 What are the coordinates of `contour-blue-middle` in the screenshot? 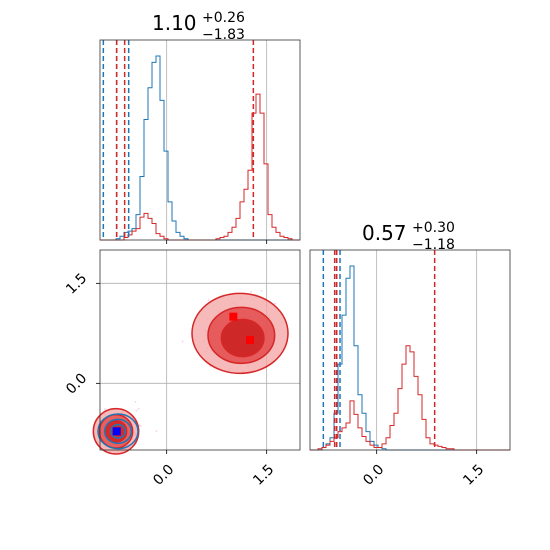 It's located at (118, 431).